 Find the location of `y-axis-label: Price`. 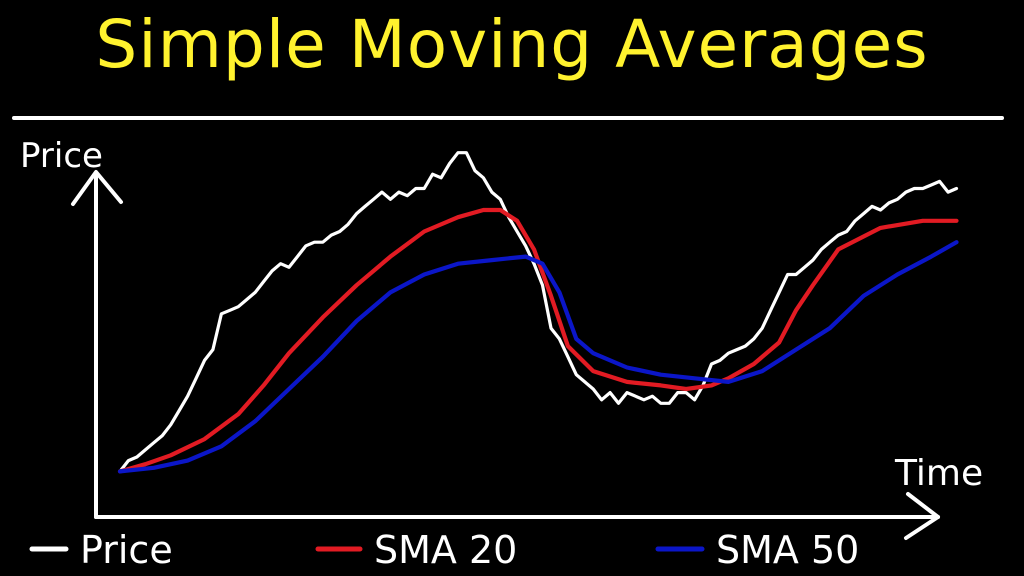

y-axis-label: Price is located at coordinates (61, 156).